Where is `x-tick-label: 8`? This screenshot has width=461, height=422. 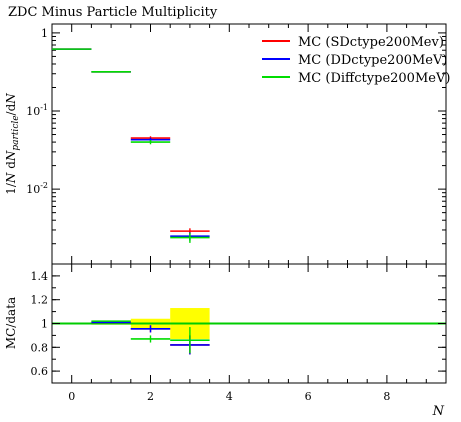 x-tick-label: 8 is located at coordinates (386, 396).